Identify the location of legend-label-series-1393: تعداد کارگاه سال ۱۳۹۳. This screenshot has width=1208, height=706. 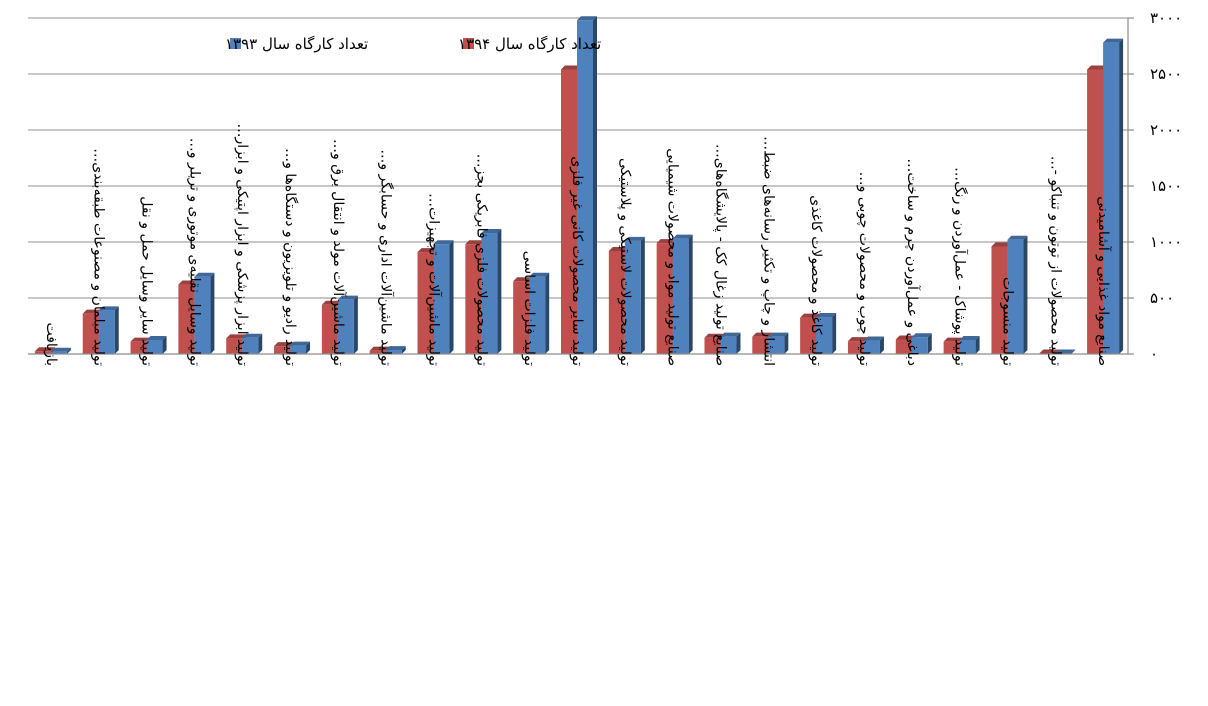
(296, 44).